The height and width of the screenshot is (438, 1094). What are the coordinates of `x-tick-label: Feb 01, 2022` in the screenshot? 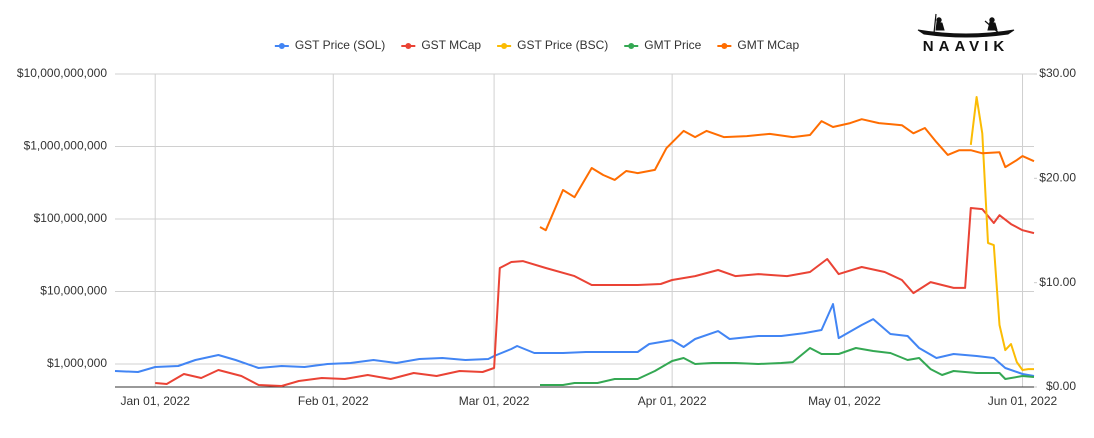 It's located at (333, 401).